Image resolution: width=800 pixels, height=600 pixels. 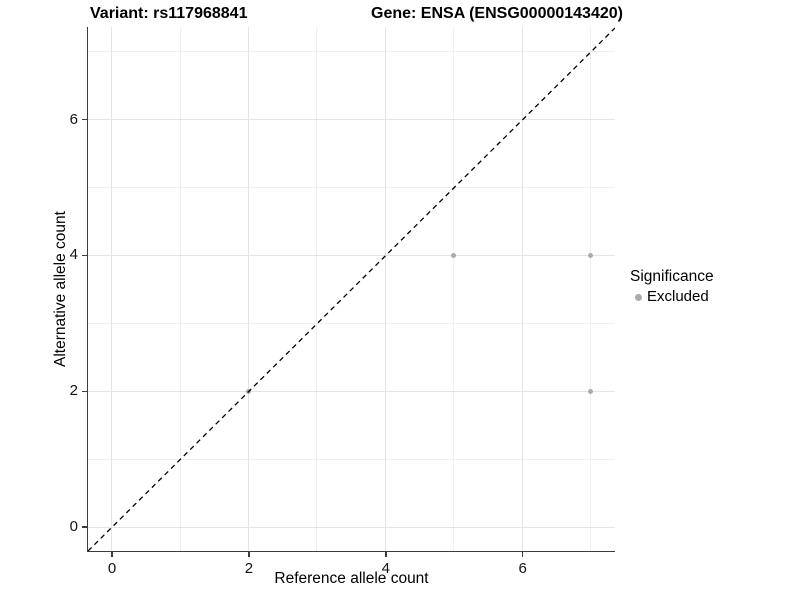 What do you see at coordinates (169, 13) in the screenshot?
I see `variant-title: Variant: rs117968841` at bounding box center [169, 13].